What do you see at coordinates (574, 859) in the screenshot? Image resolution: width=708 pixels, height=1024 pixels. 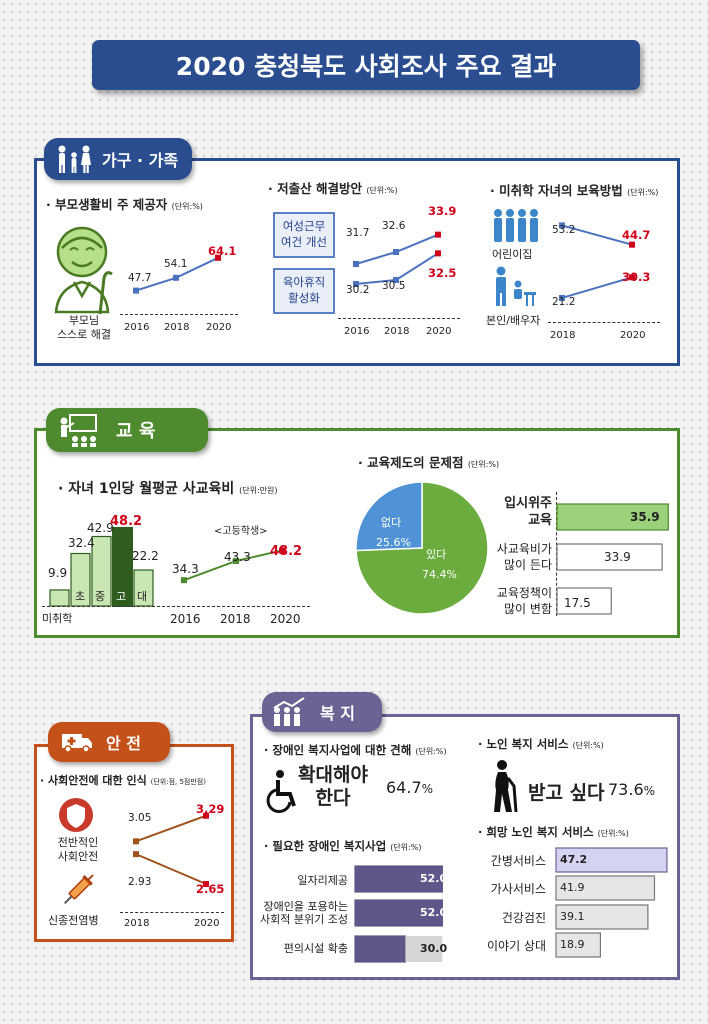 I see `wanted-value-1: 47.2` at bounding box center [574, 859].